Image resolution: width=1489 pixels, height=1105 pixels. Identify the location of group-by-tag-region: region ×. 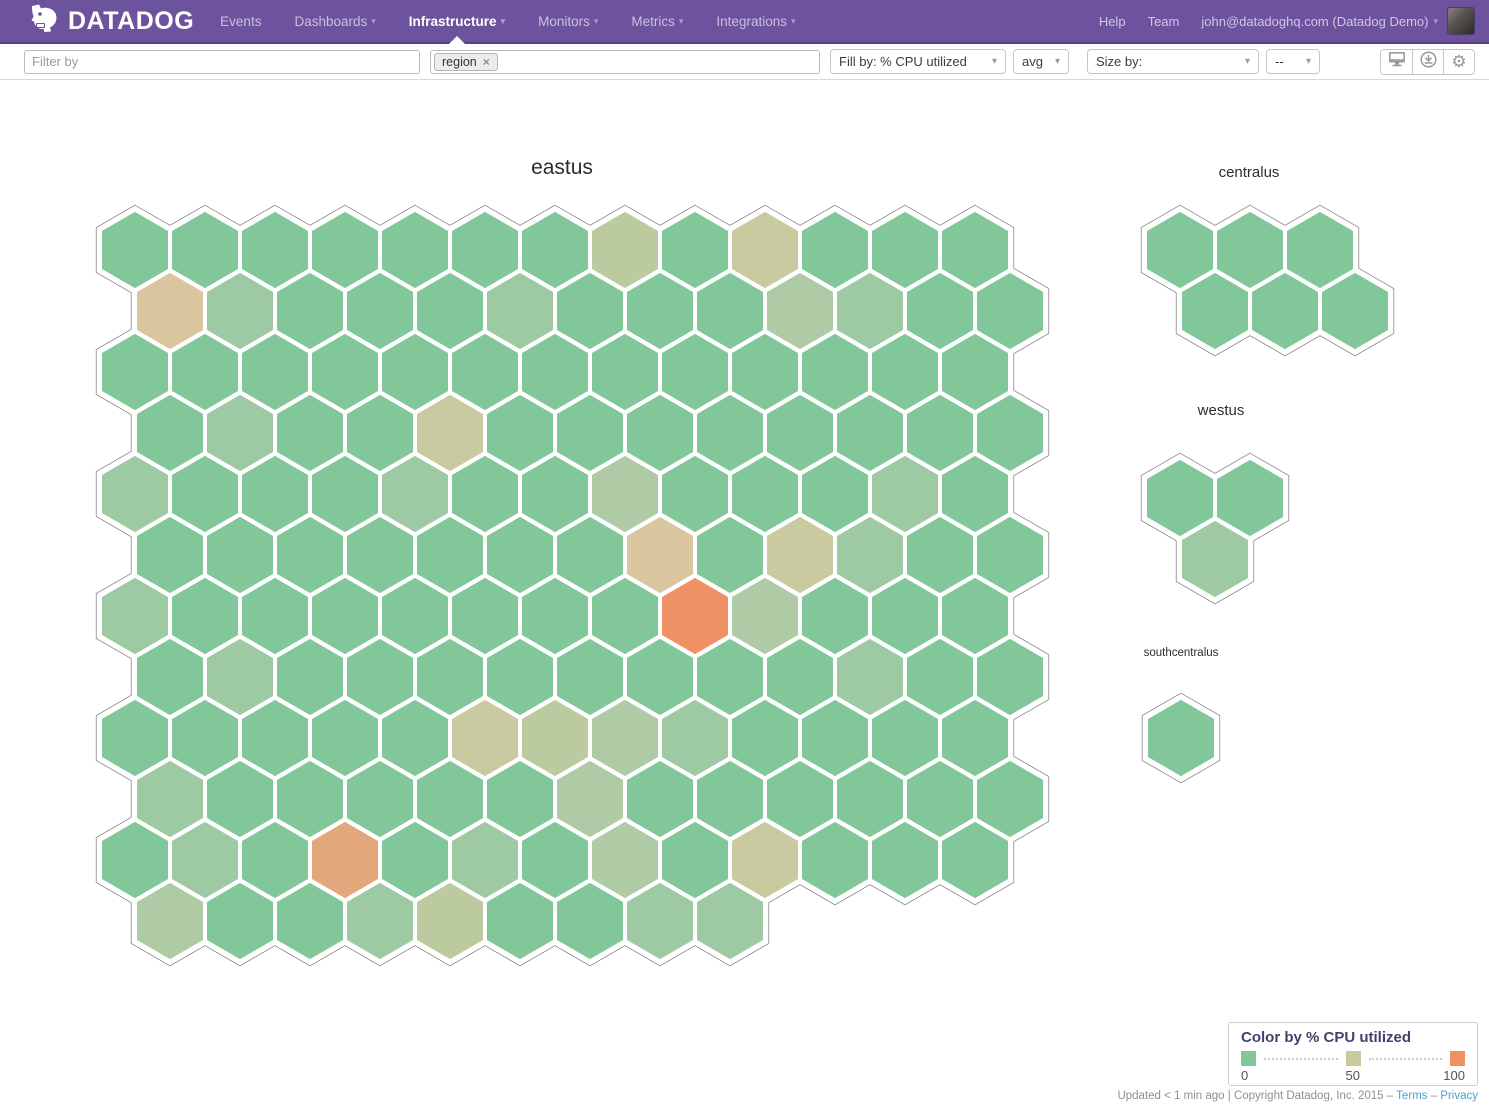
(466, 61).